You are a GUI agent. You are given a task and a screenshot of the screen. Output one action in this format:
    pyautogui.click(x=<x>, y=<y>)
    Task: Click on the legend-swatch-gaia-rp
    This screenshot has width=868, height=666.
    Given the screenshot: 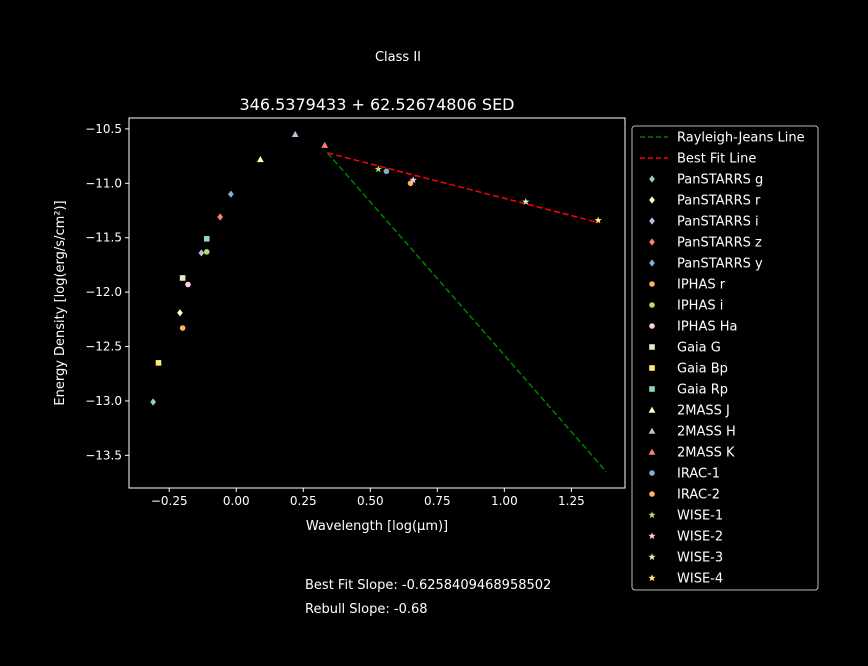 What is the action you would take?
    pyautogui.click(x=652, y=389)
    